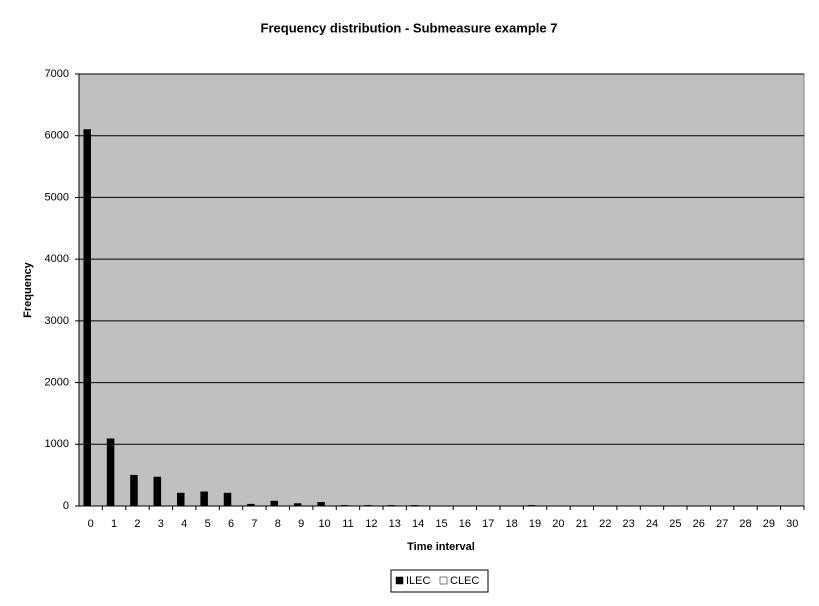 The height and width of the screenshot is (606, 819). I want to click on x-tick-label: 5, so click(208, 524).